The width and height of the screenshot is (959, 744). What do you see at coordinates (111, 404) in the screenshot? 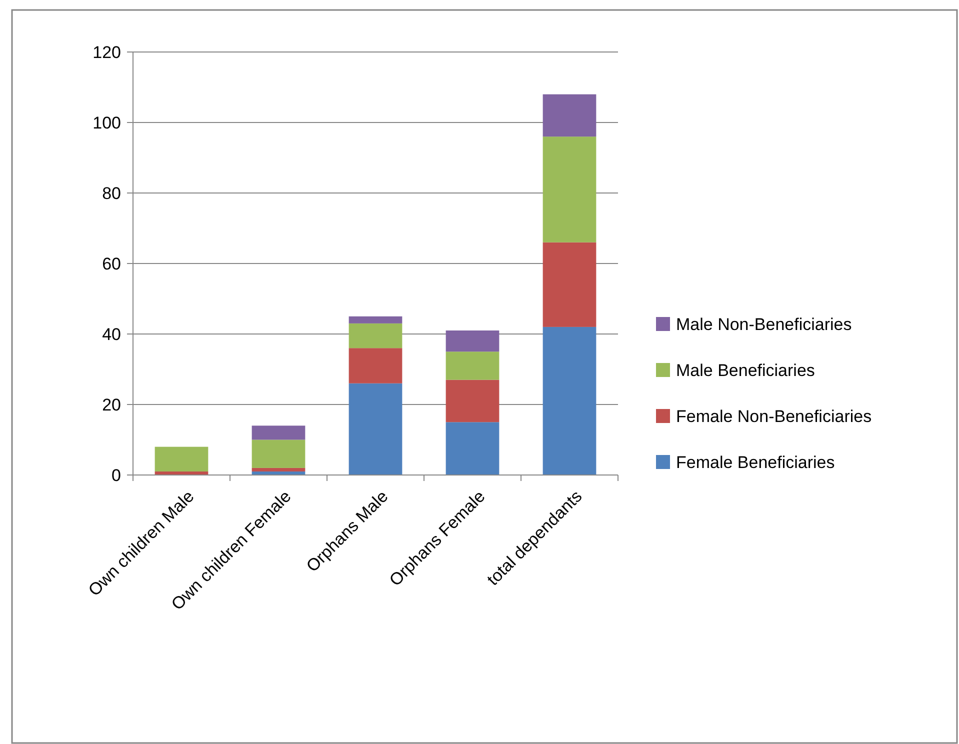
I see `y-tick-label: 20` at bounding box center [111, 404].